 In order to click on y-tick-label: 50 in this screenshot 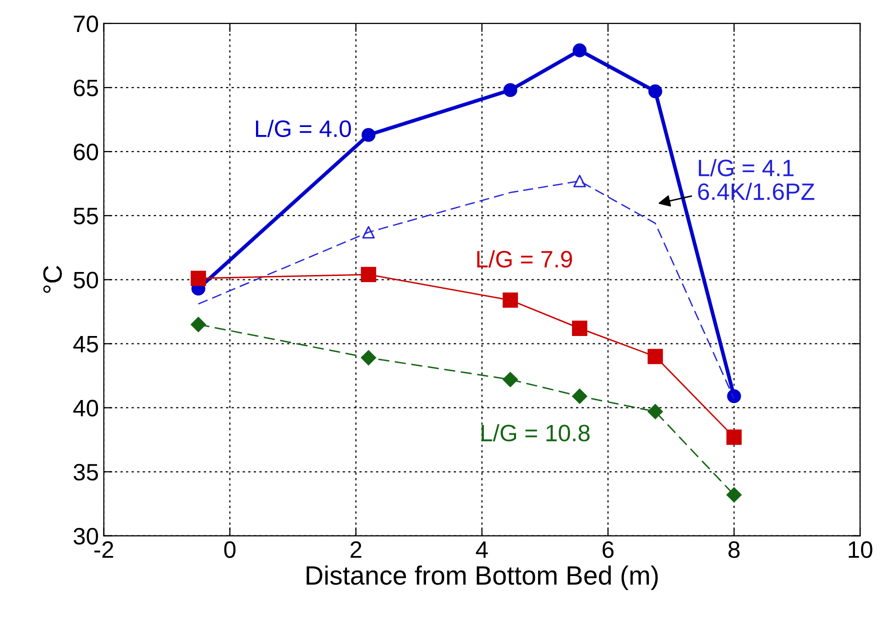, I will do `click(86, 280)`.